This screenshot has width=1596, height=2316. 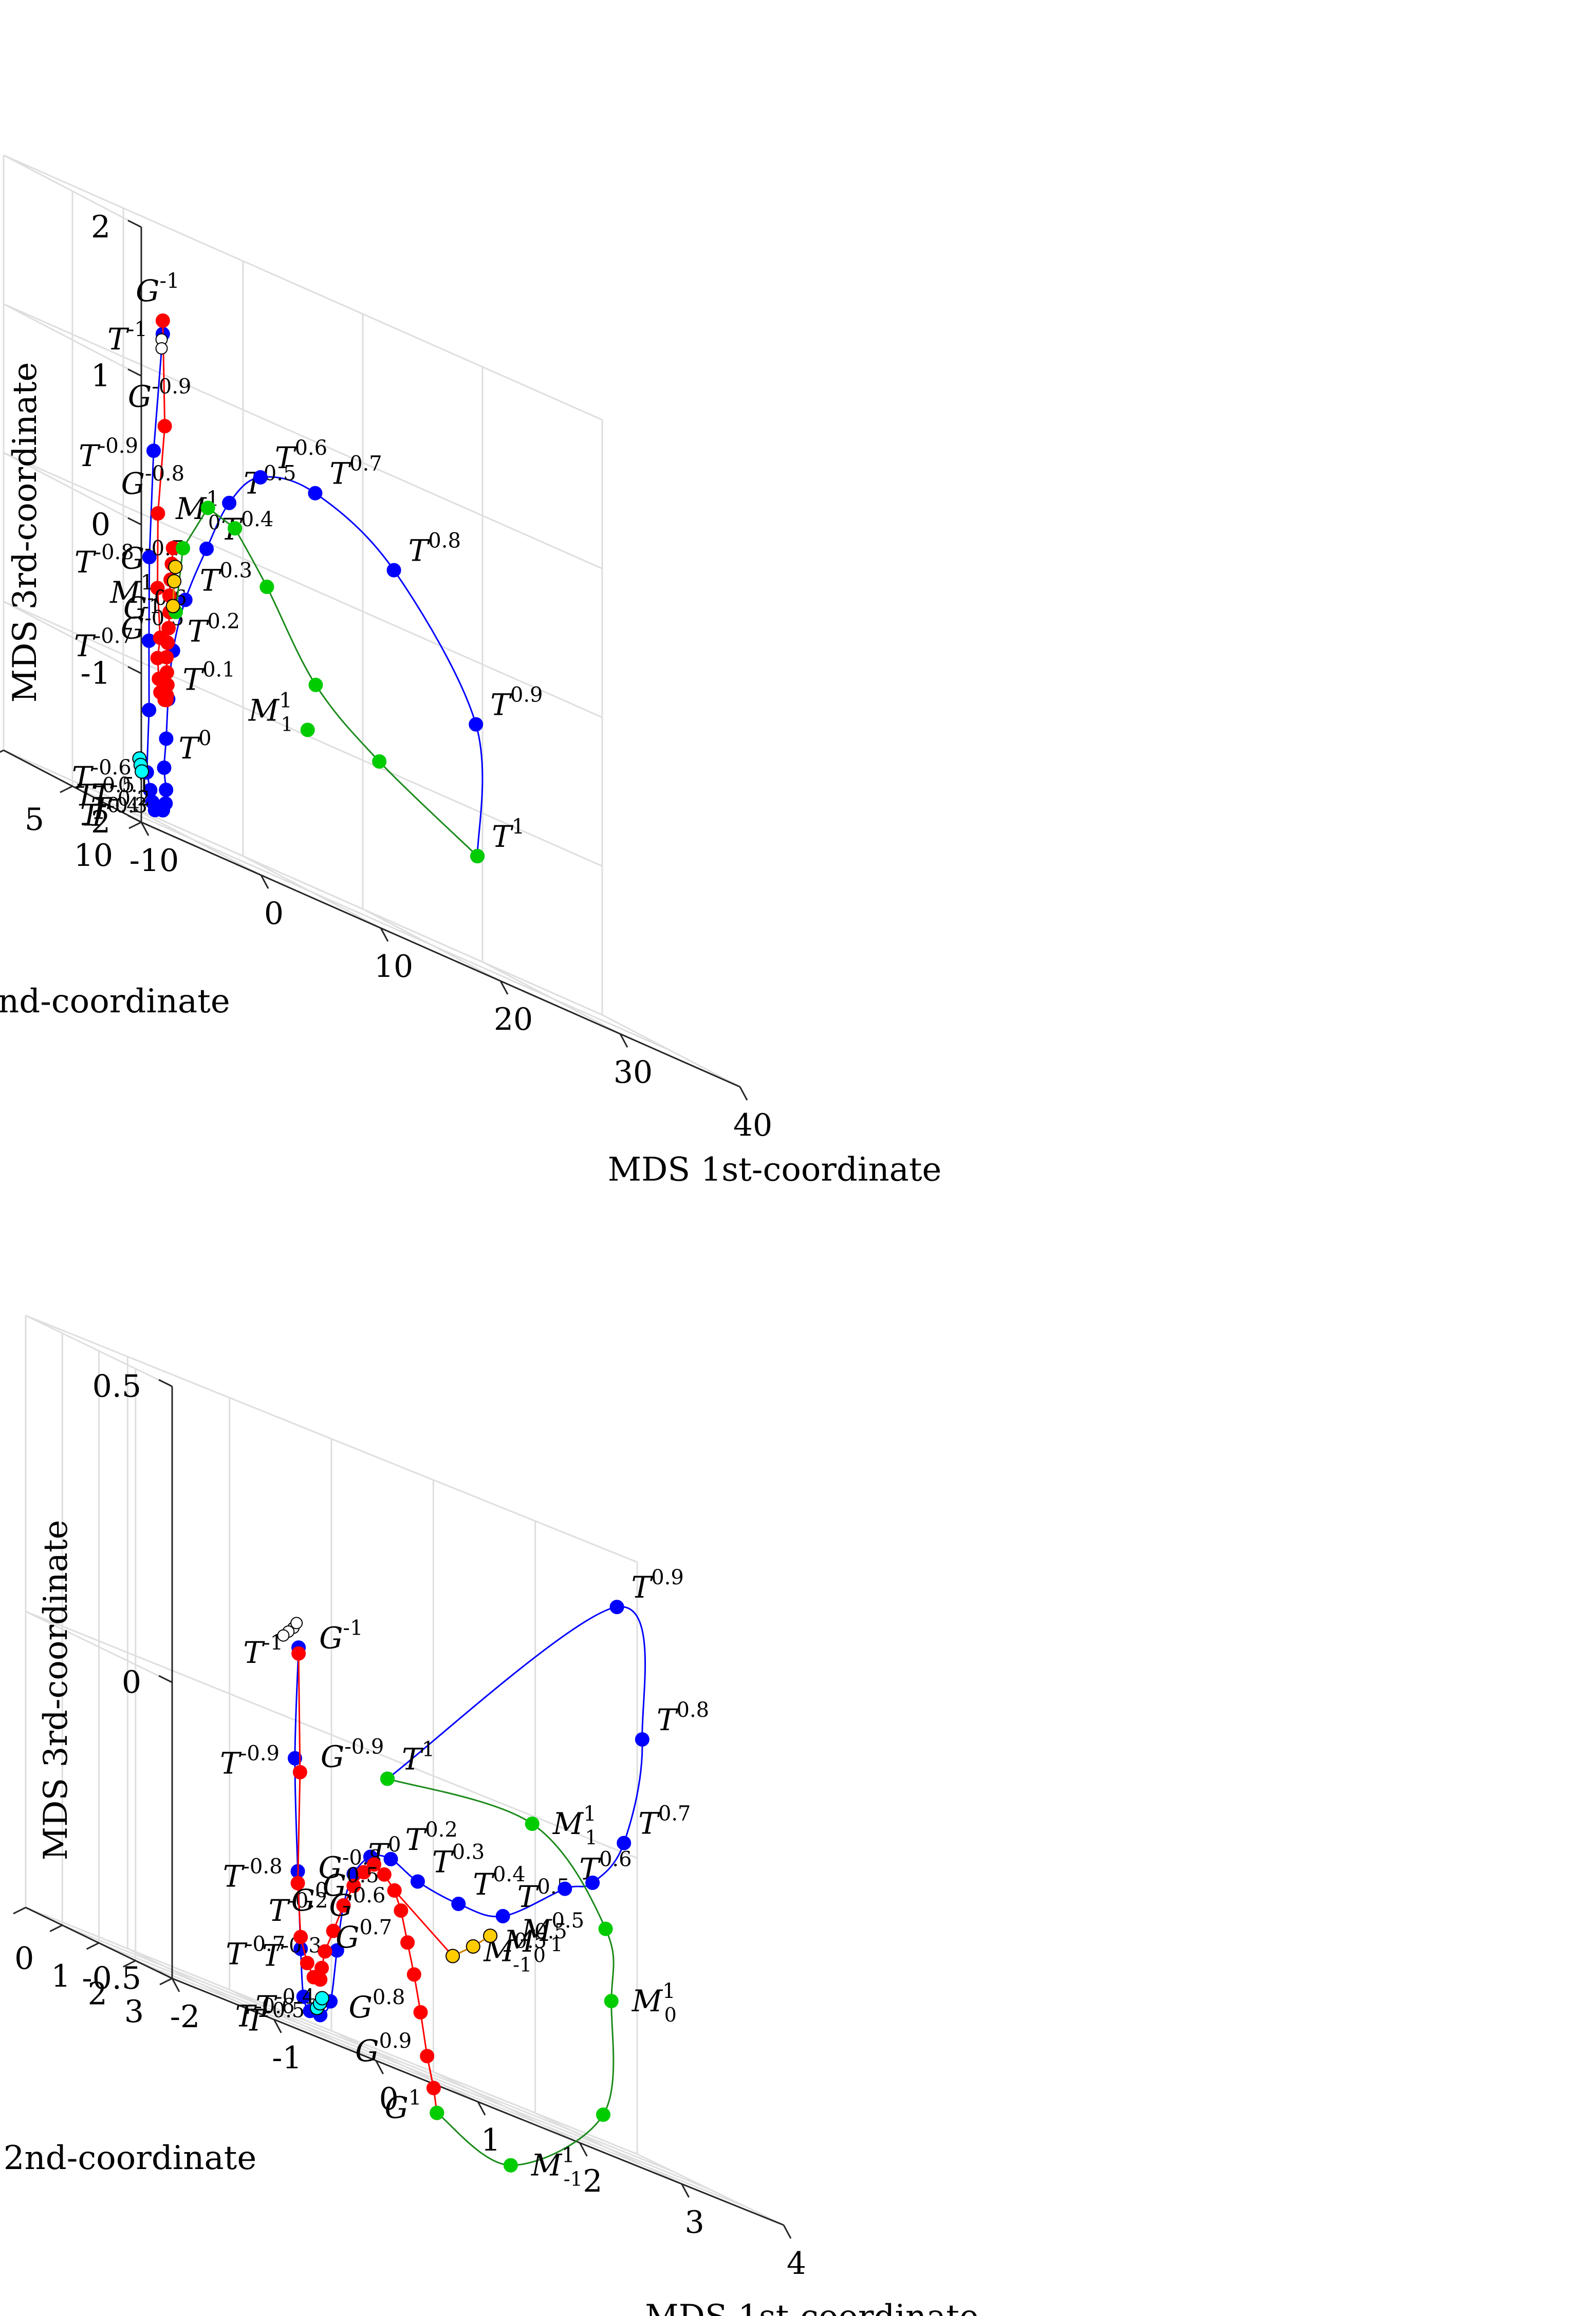 What do you see at coordinates (351, 1883) in the screenshot?
I see `point-label: G0.5` at bounding box center [351, 1883].